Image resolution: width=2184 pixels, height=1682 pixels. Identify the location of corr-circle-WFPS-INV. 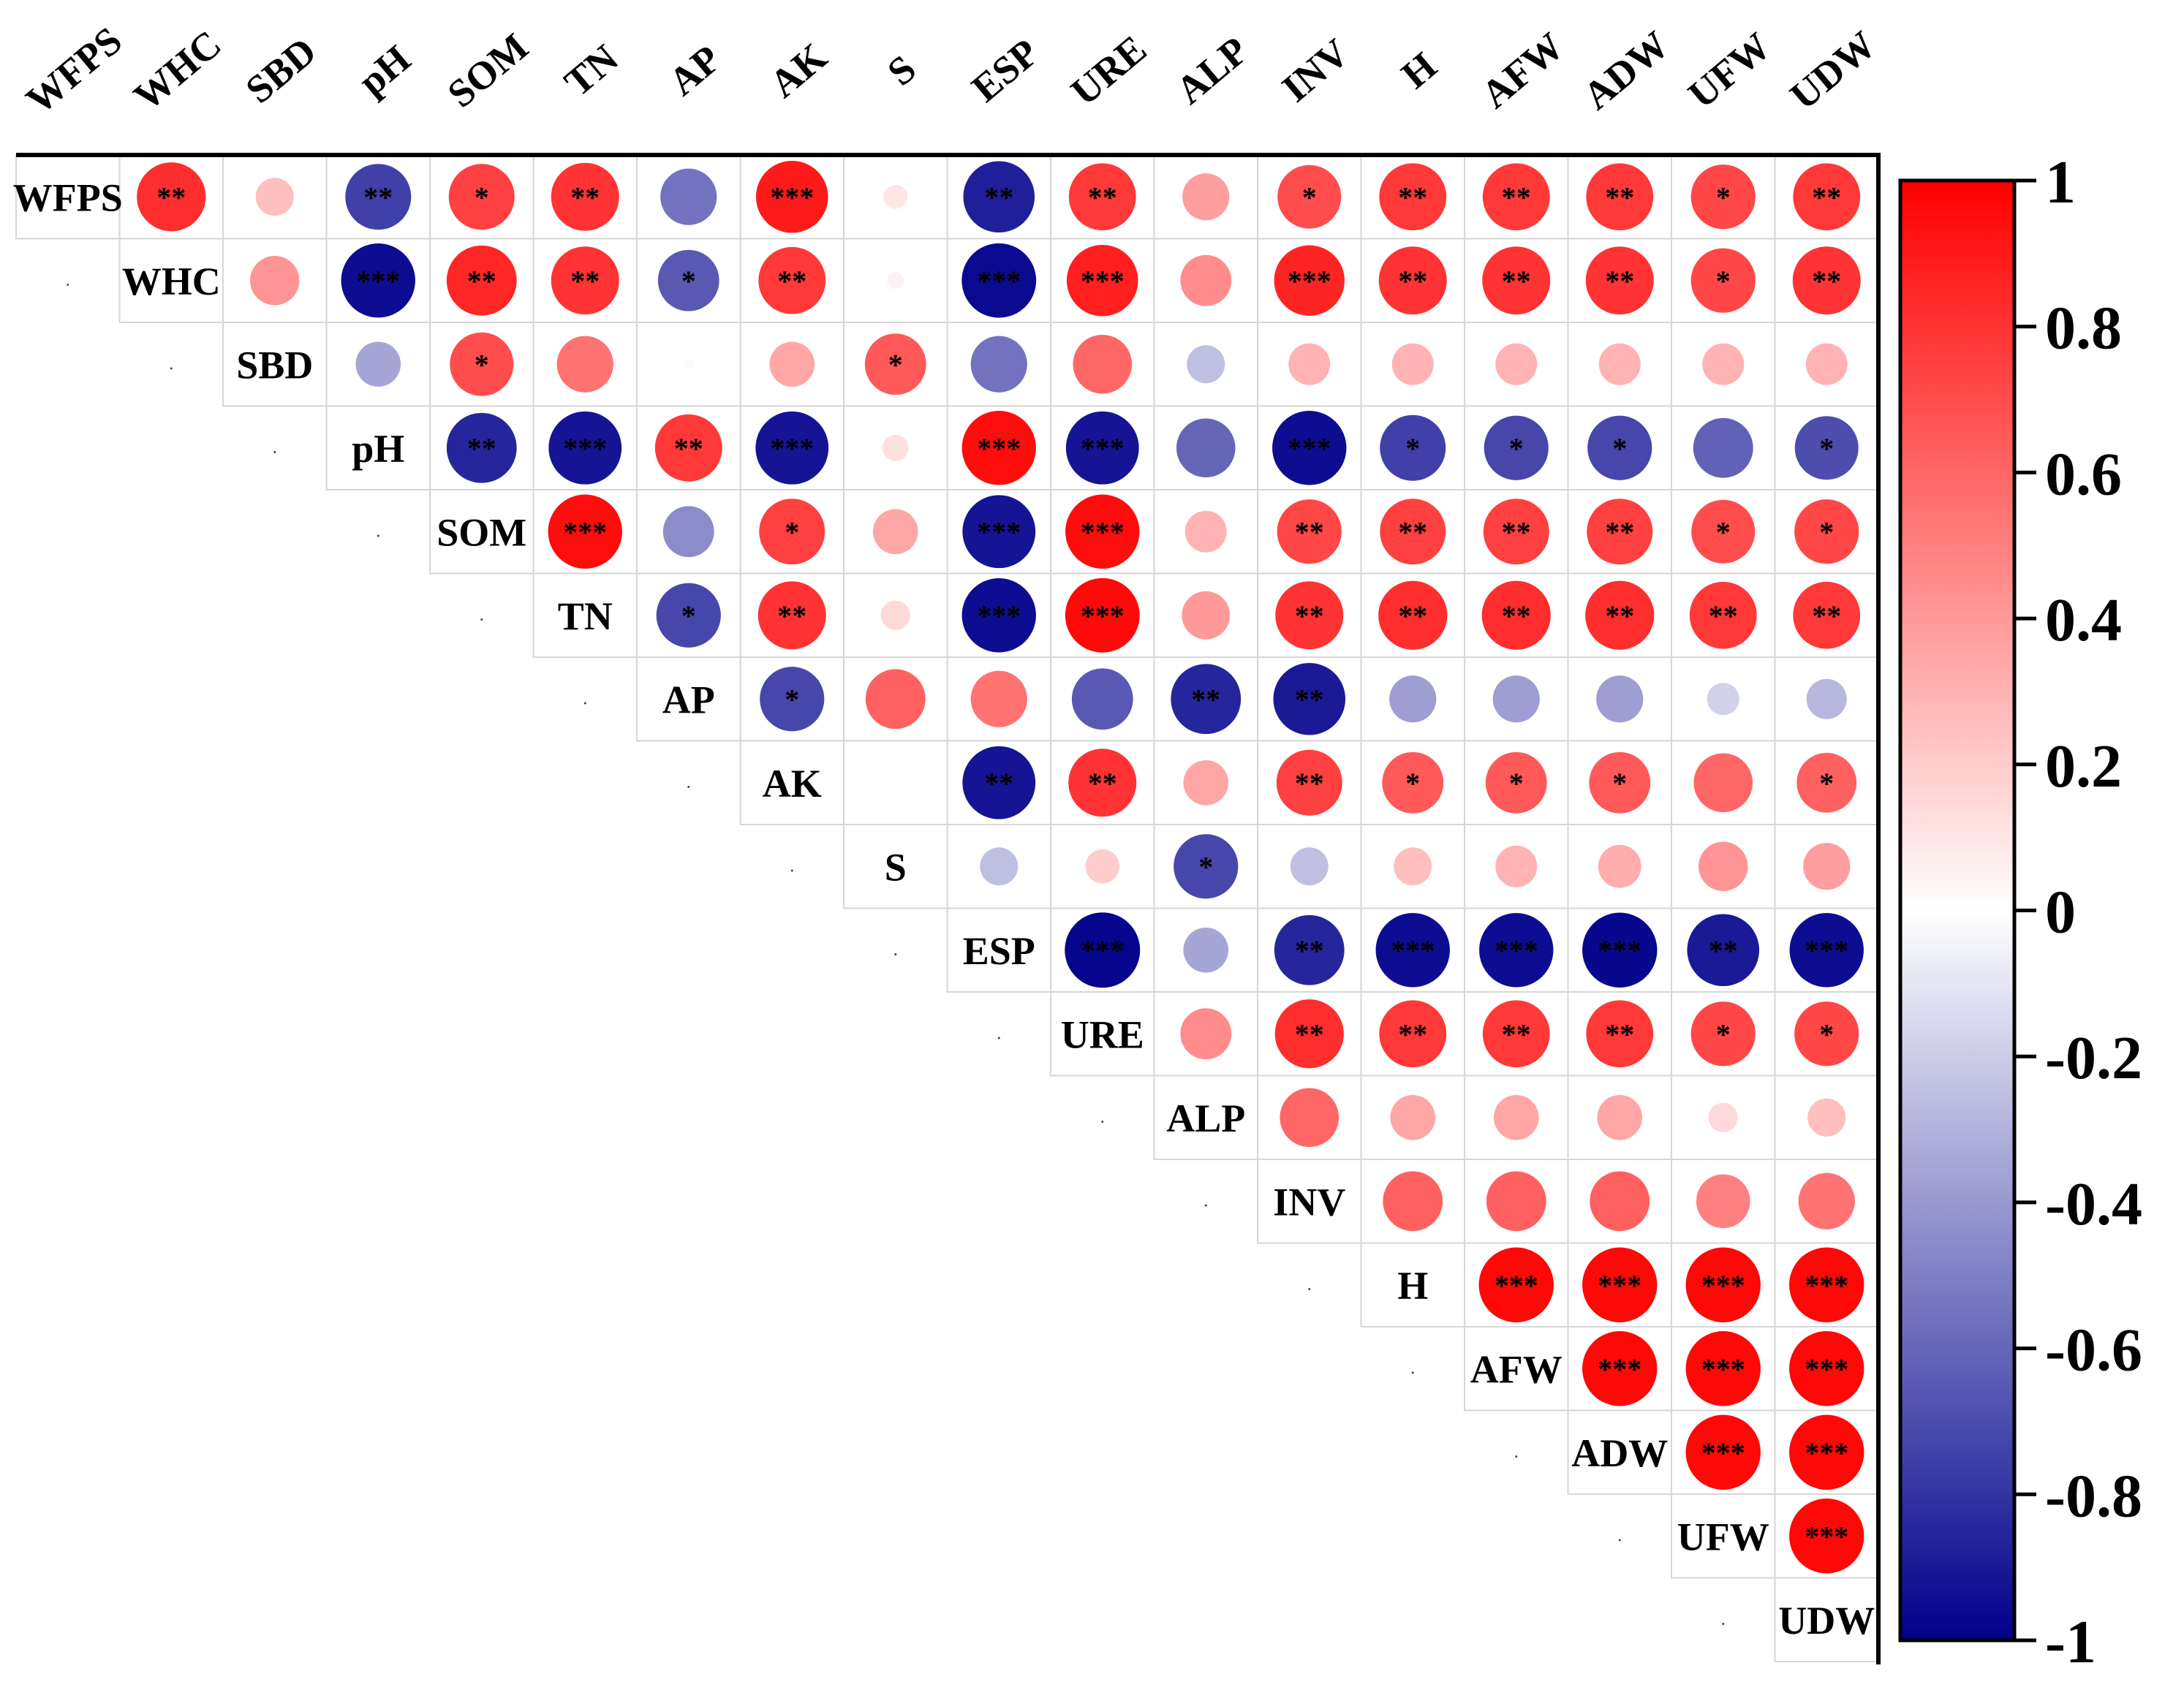
(1309, 196).